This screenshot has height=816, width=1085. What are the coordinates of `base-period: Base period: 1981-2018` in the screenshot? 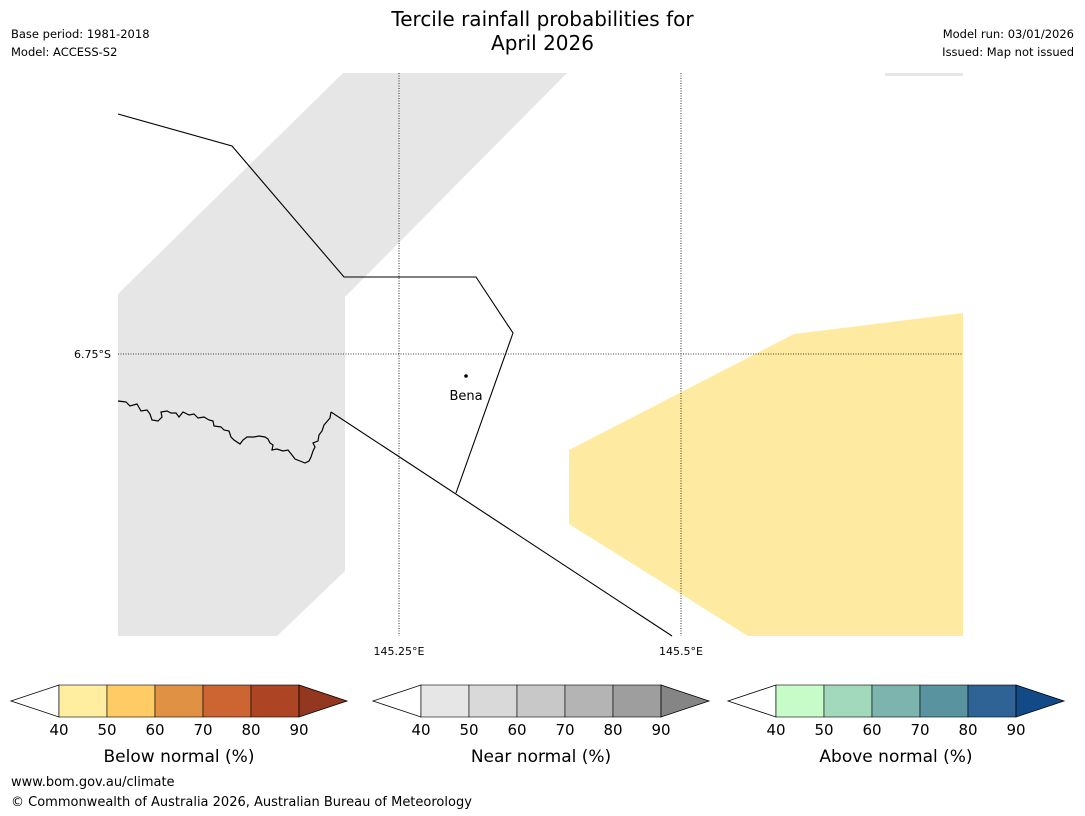 It's located at (80, 34).